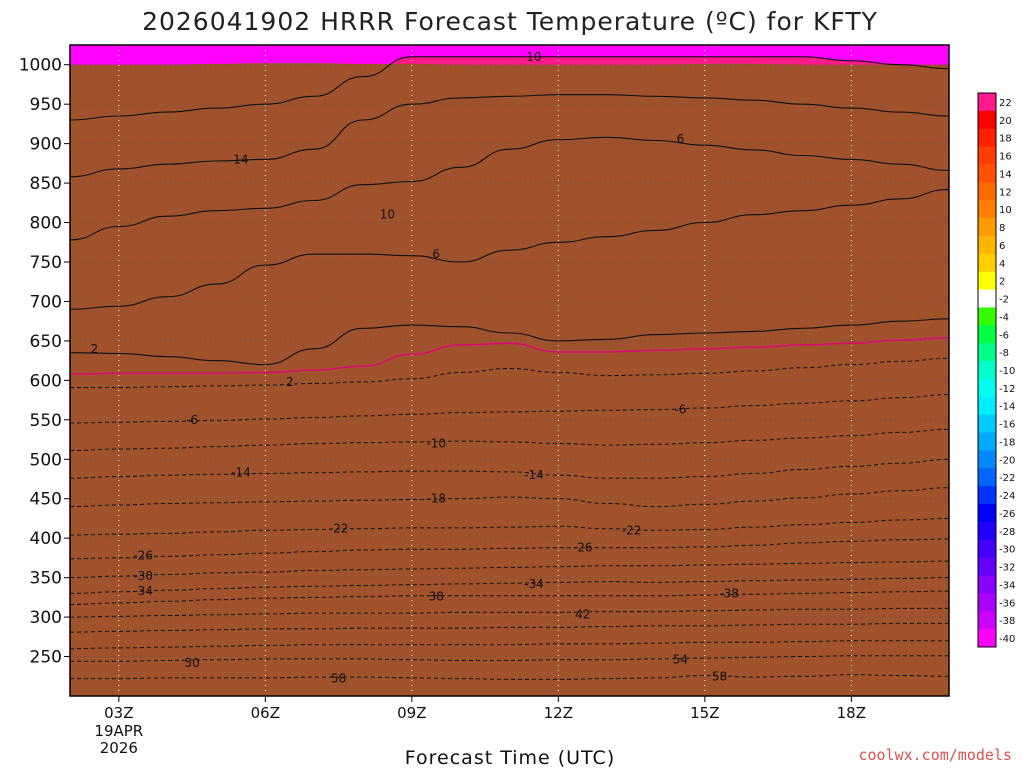  Describe the element at coordinates (46, 184) in the screenshot. I see `y-tick-label: 850` at that location.